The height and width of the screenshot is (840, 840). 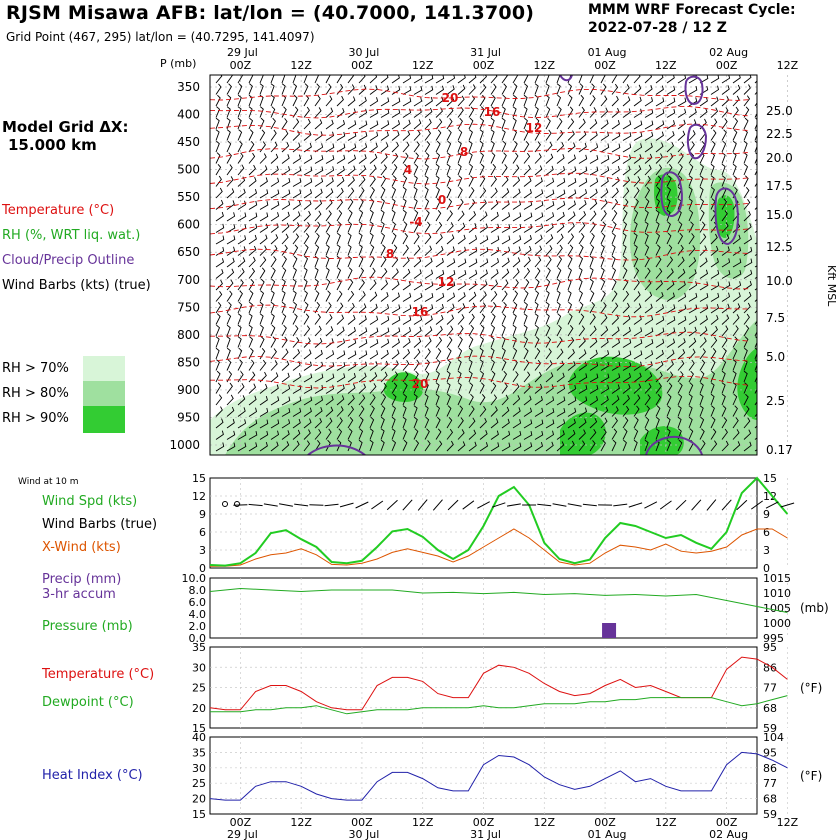 I want to click on pressure-tick-label: 350, so click(x=188, y=87).